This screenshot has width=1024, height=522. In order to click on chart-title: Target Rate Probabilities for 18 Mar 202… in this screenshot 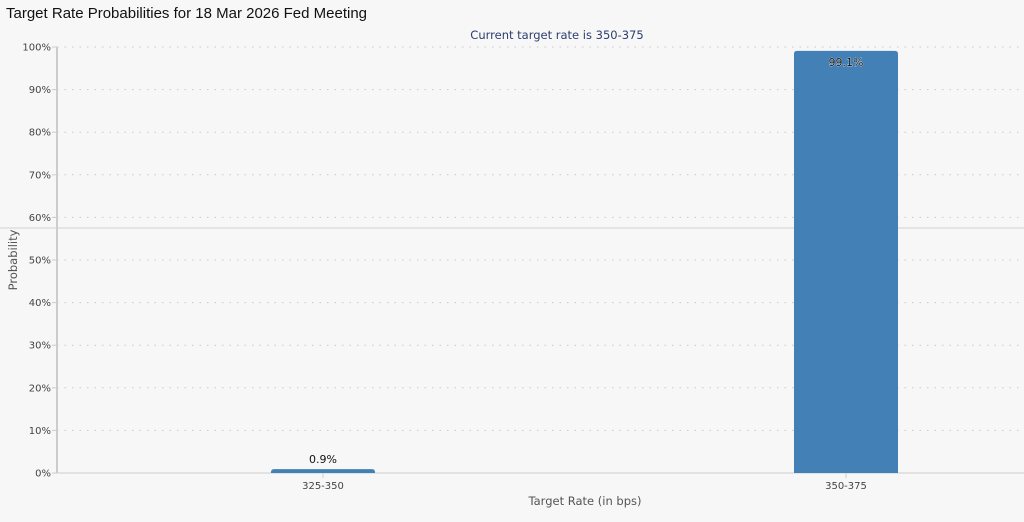, I will do `click(187, 13)`.